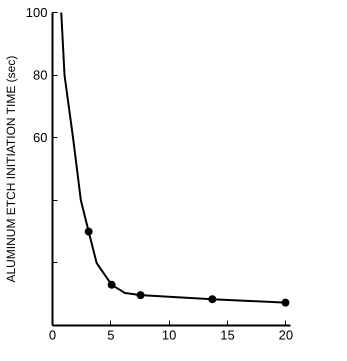  What do you see at coordinates (11, 169) in the screenshot?
I see `y-axis-title: ALUMINUM ETCH INITIATION TIME (sec)` at bounding box center [11, 169].